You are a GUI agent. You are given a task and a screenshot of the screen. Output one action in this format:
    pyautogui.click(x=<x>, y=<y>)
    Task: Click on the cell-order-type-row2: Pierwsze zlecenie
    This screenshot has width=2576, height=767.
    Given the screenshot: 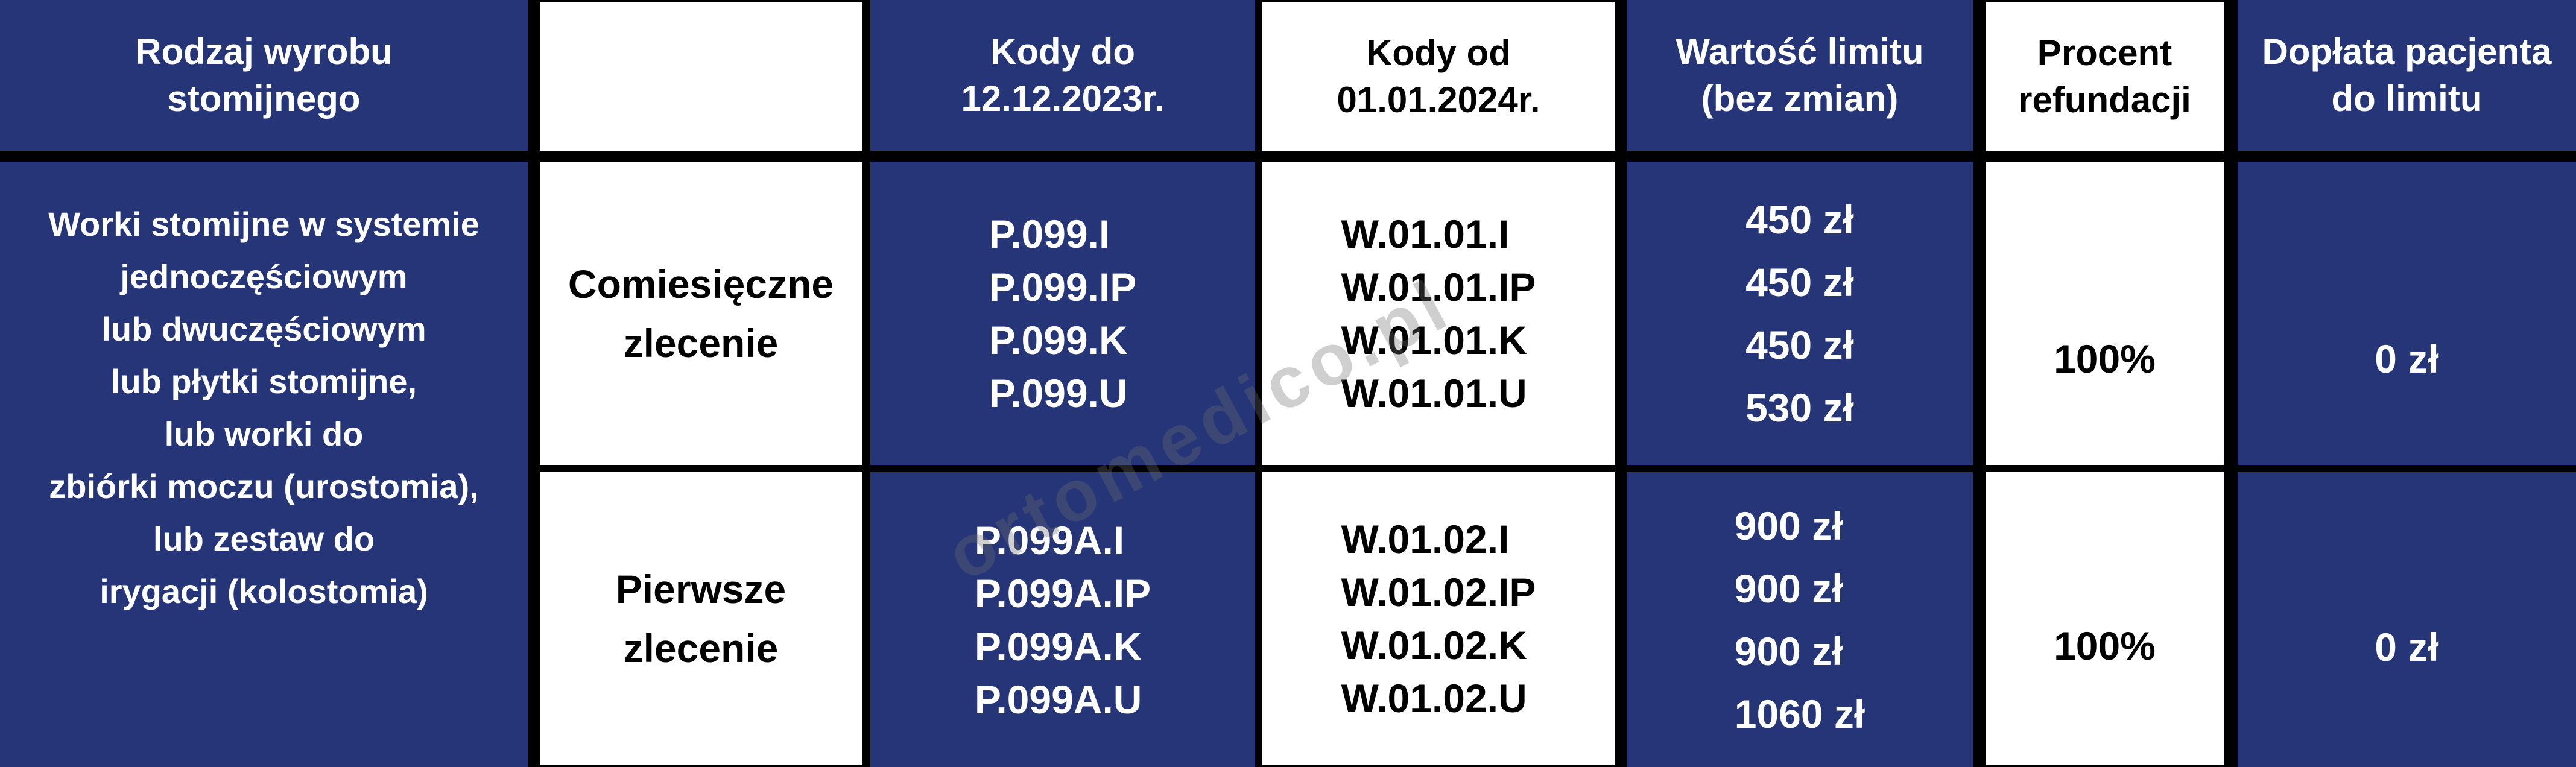 What is the action you would take?
    pyautogui.click(x=701, y=620)
    